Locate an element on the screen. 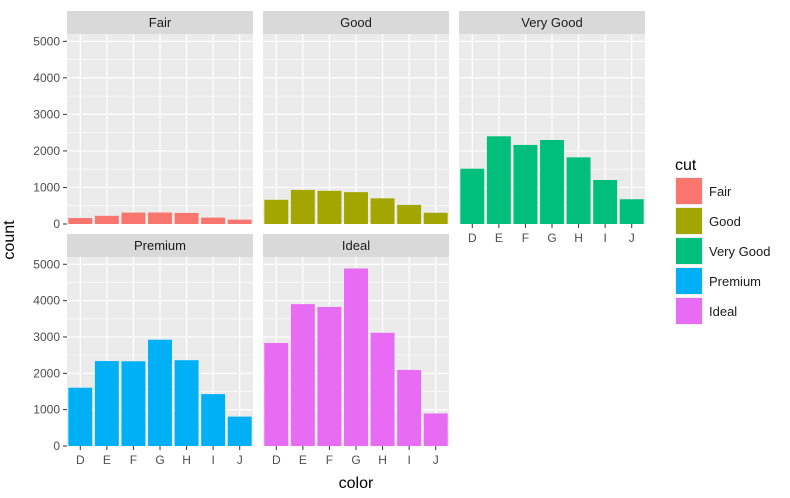 The image size is (790, 498). panel-good: Good is located at coordinates (356, 118).